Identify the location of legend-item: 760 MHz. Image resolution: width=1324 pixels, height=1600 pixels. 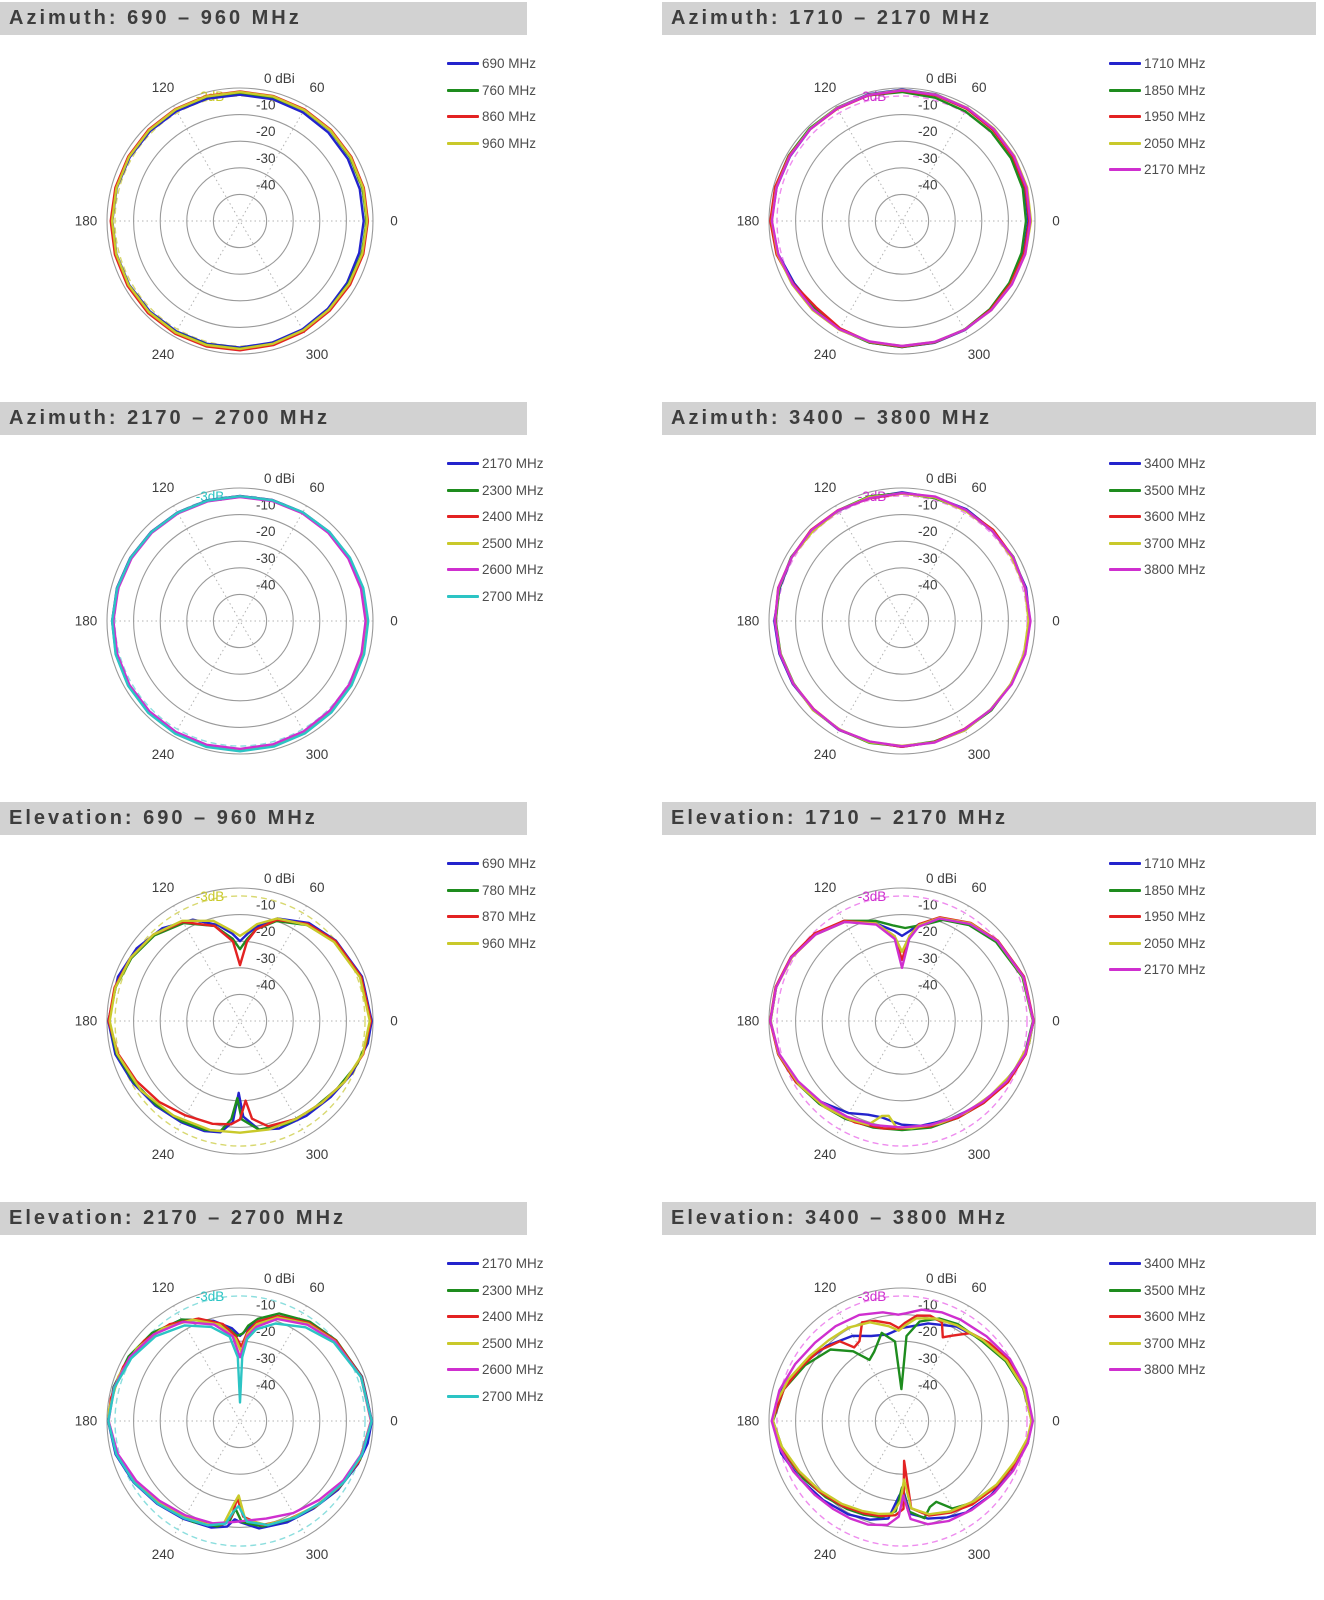
(491, 90).